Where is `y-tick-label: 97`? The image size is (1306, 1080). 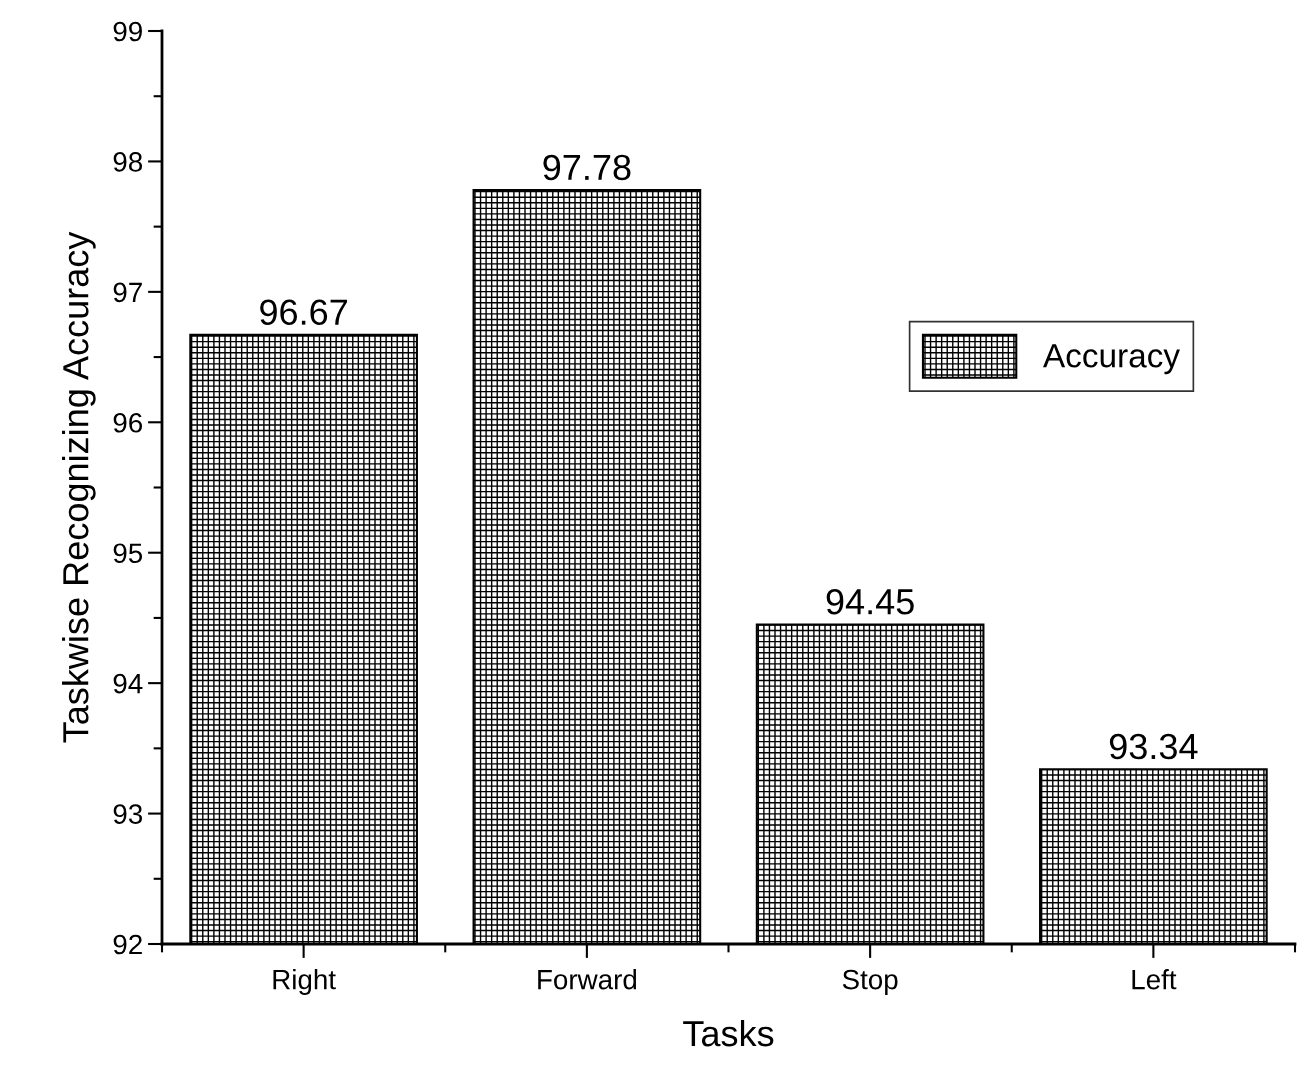
y-tick-label: 97 is located at coordinates (127, 292).